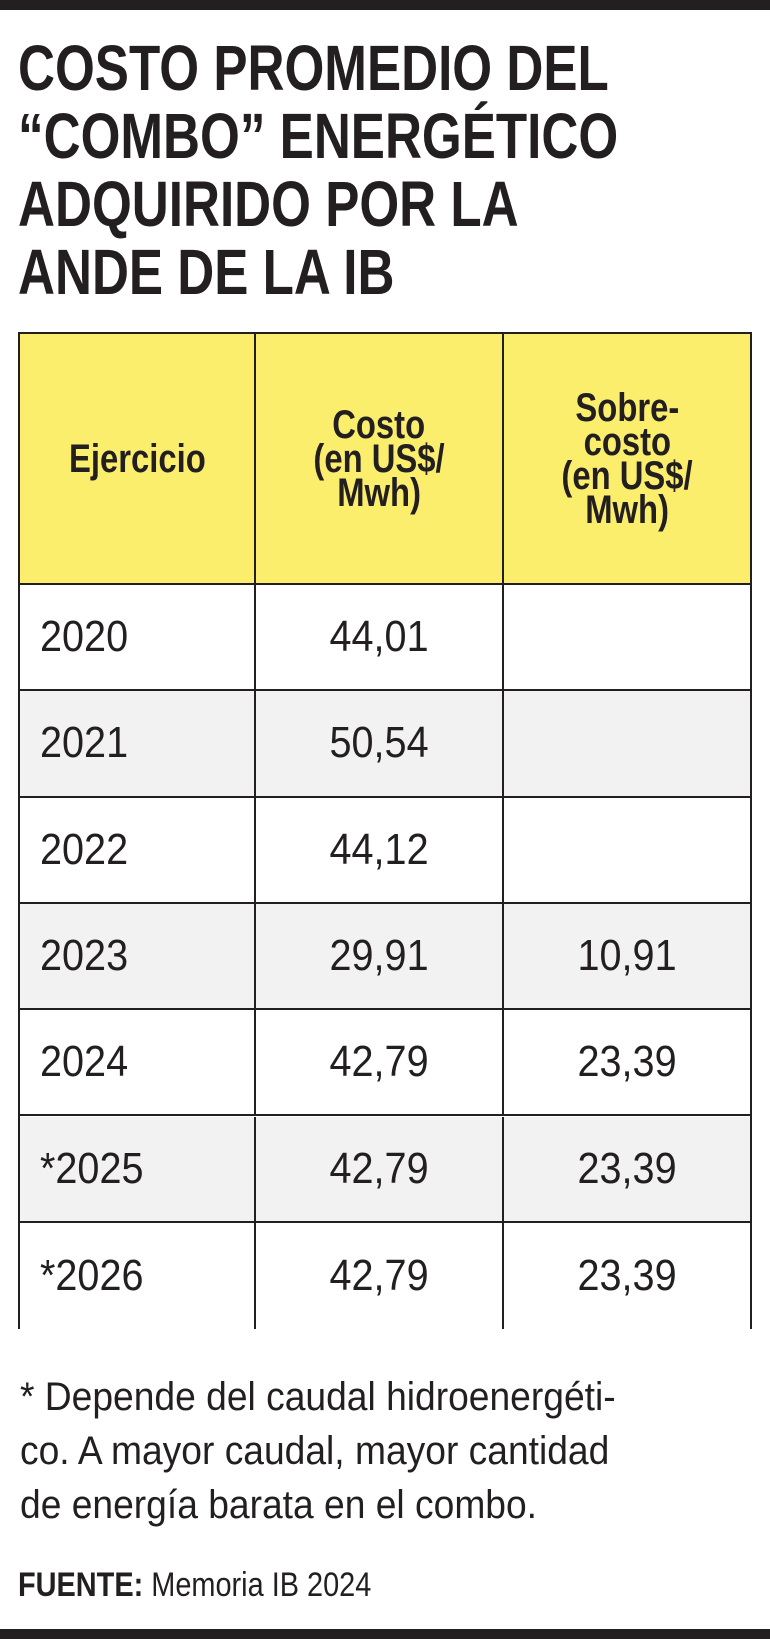 Image resolution: width=770 pixels, height=1639 pixels. I want to click on footnote-line: co. A mayor caudal, mayor cantidad, so click(315, 1451).